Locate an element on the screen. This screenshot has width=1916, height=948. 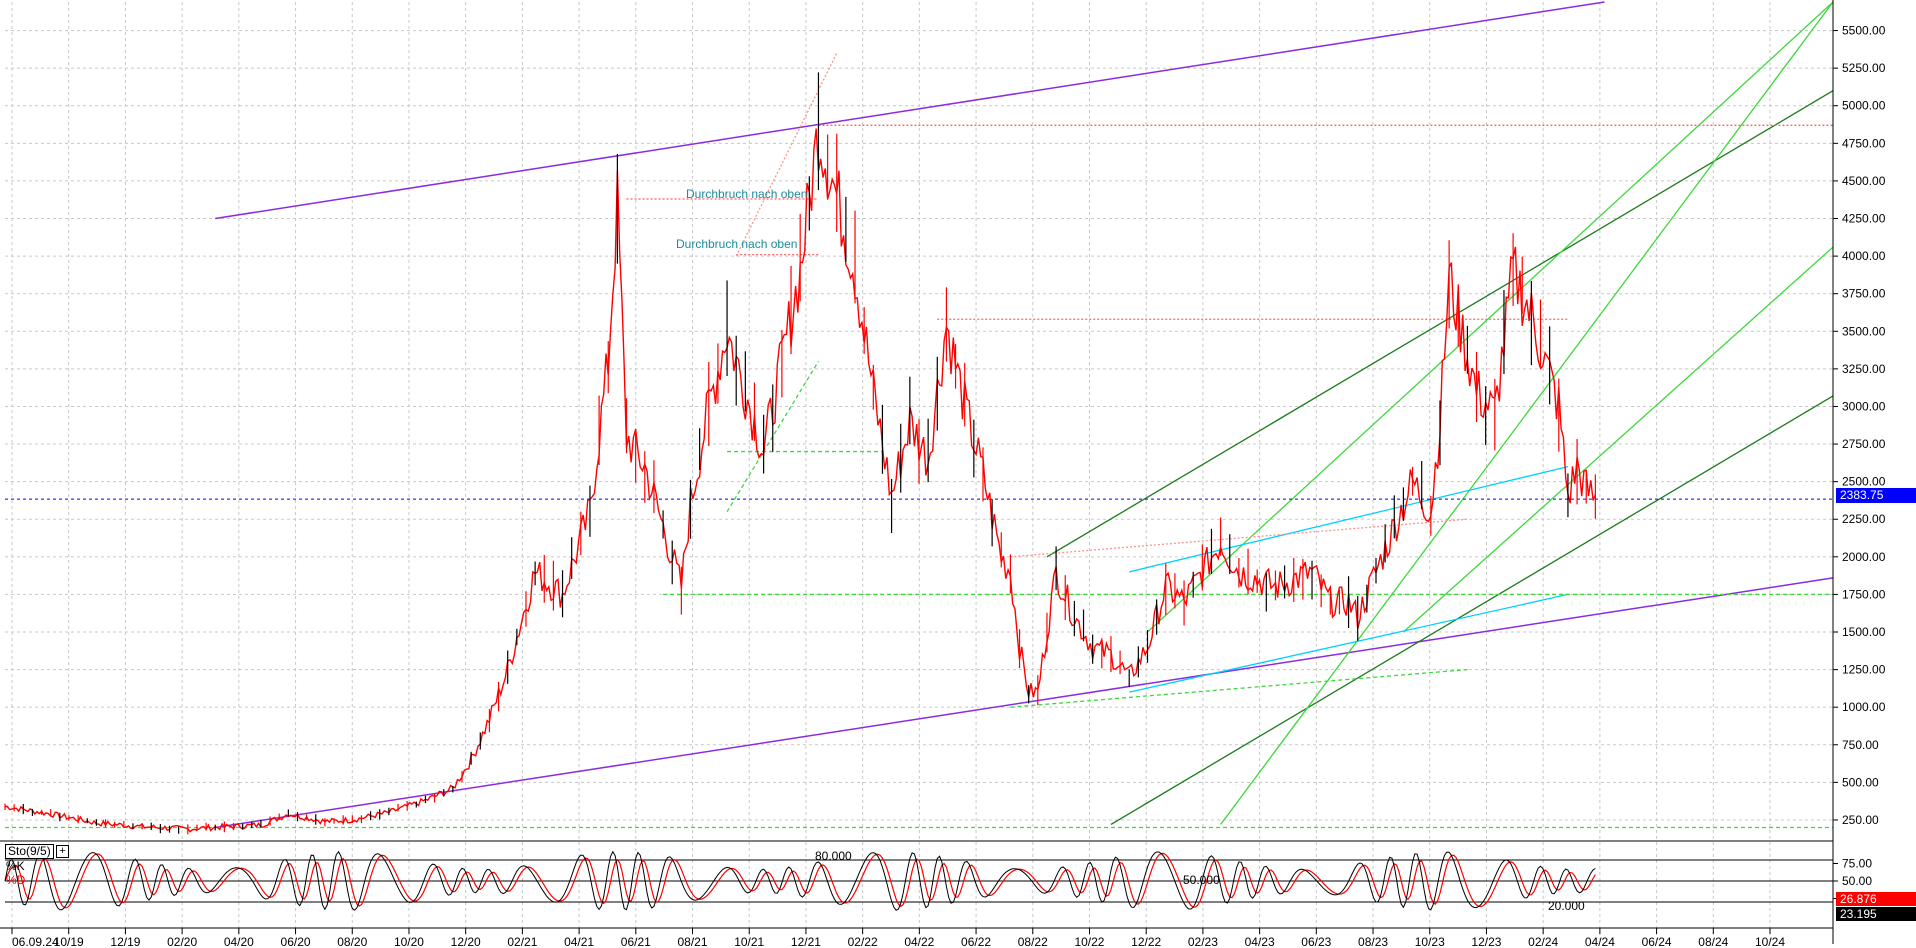
stoch-tick-label: 50.00 is located at coordinates (1857, 881).